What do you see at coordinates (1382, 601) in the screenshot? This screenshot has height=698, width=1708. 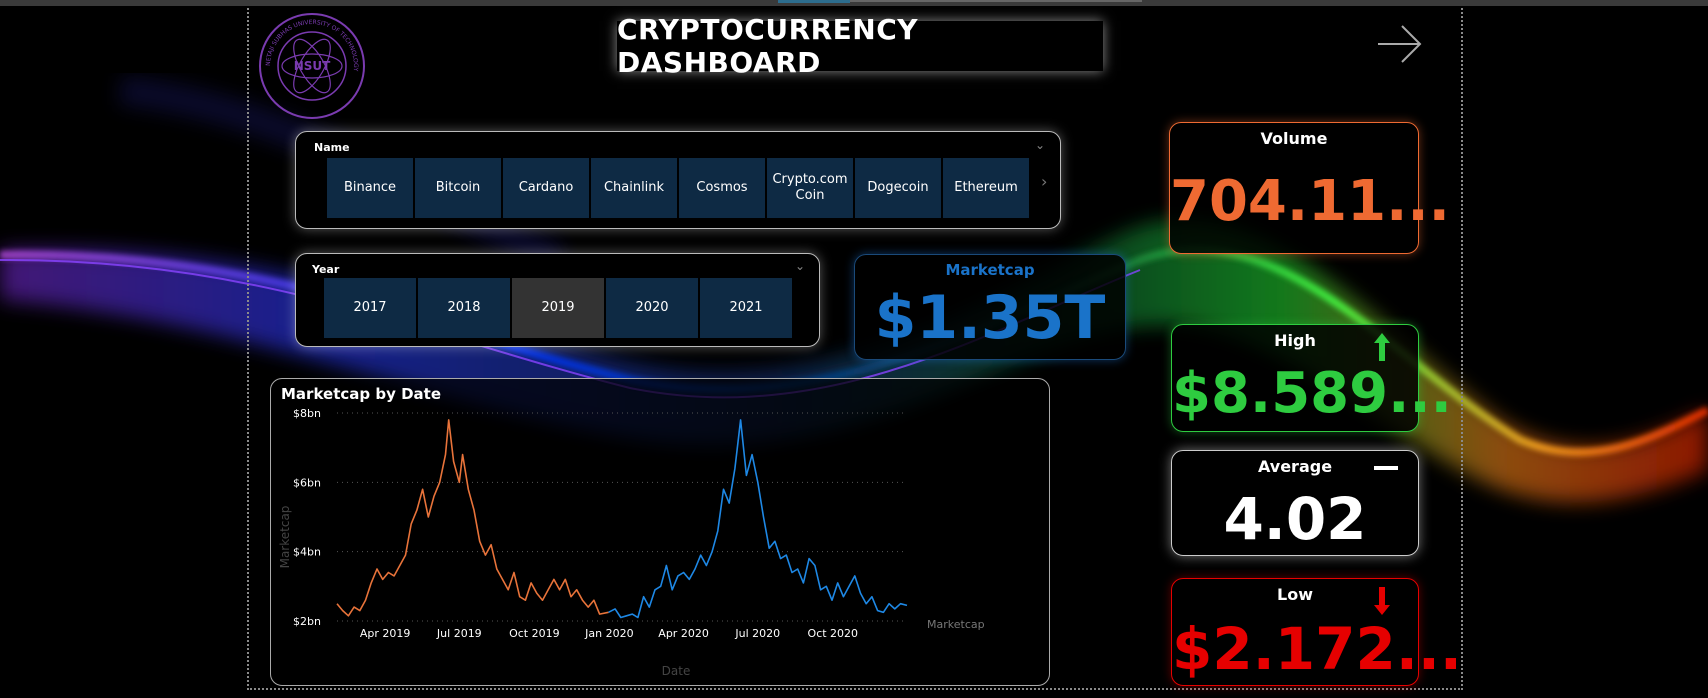 I see `arrow-down-icon` at bounding box center [1382, 601].